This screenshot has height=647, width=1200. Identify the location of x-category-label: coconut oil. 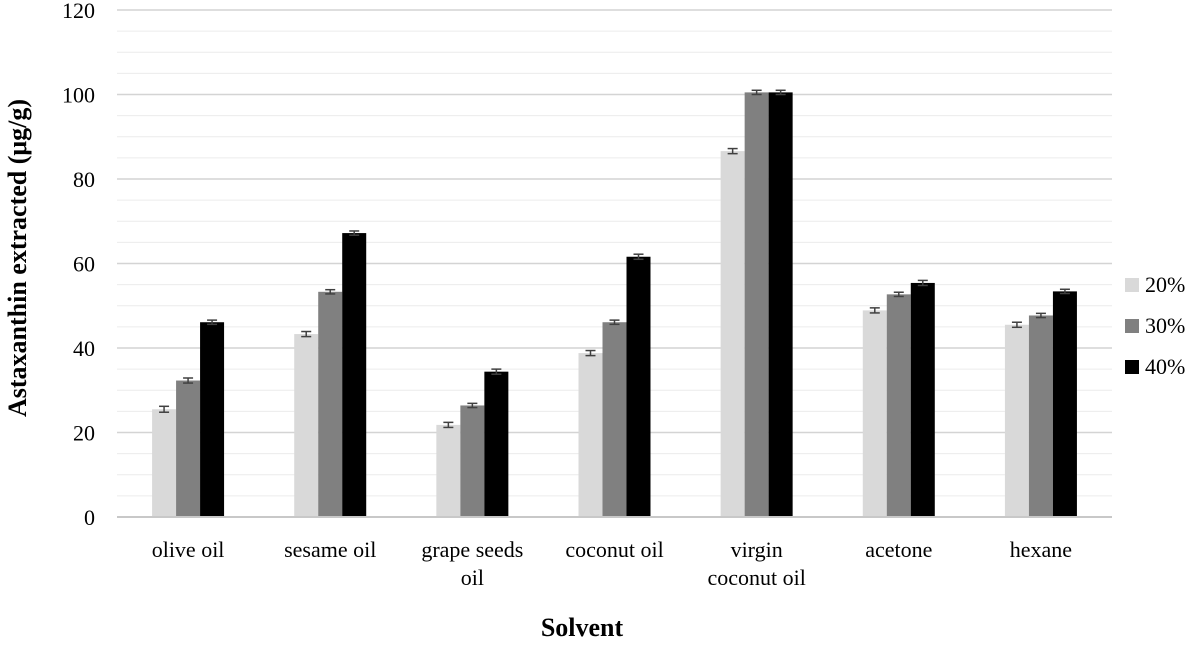
(614, 549).